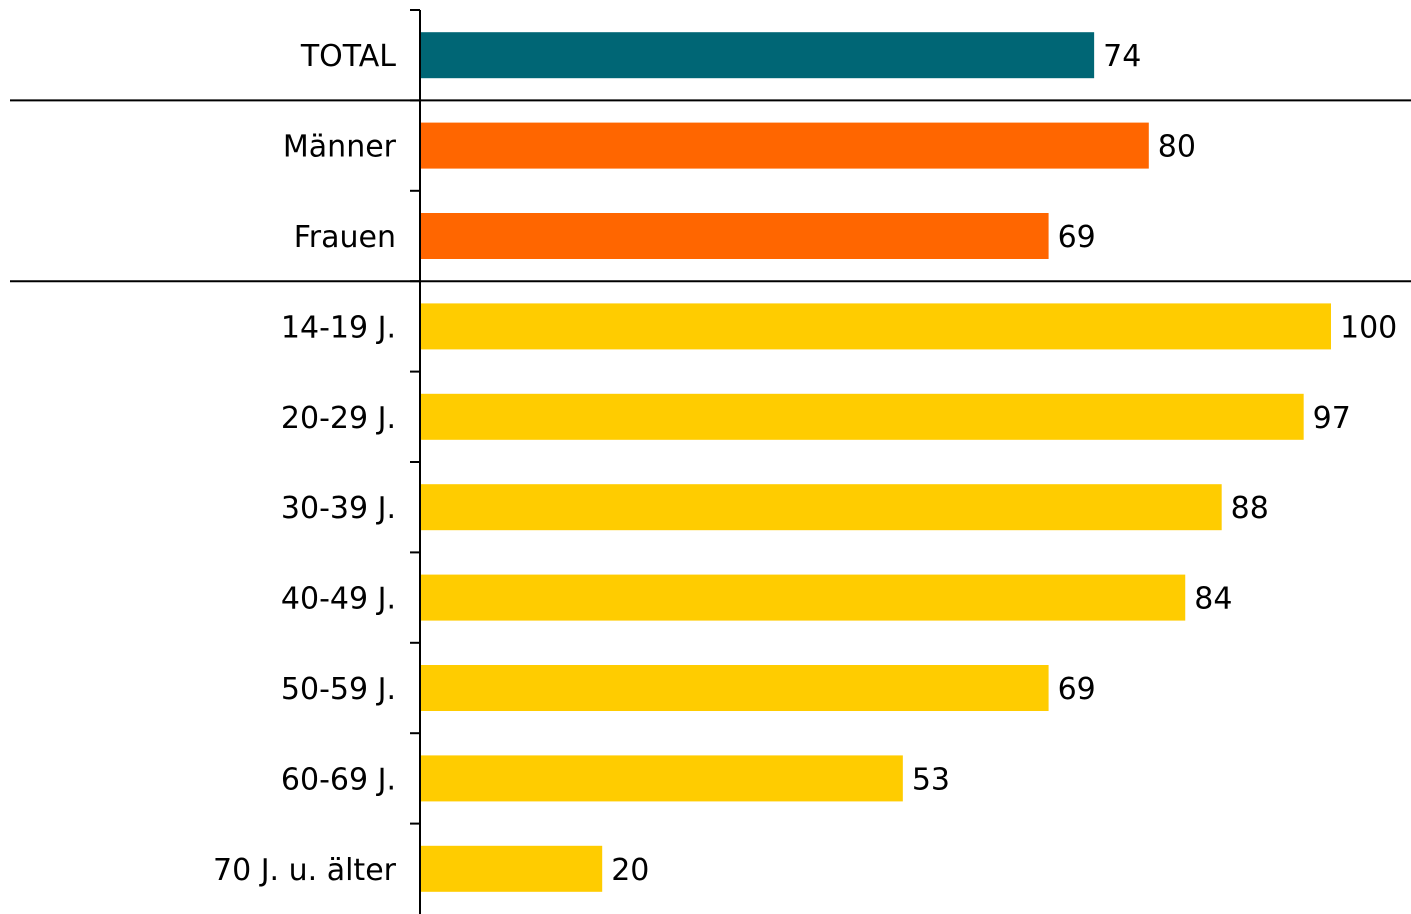 The height and width of the screenshot is (914, 1411). I want to click on value-label-8: 53, so click(931, 779).